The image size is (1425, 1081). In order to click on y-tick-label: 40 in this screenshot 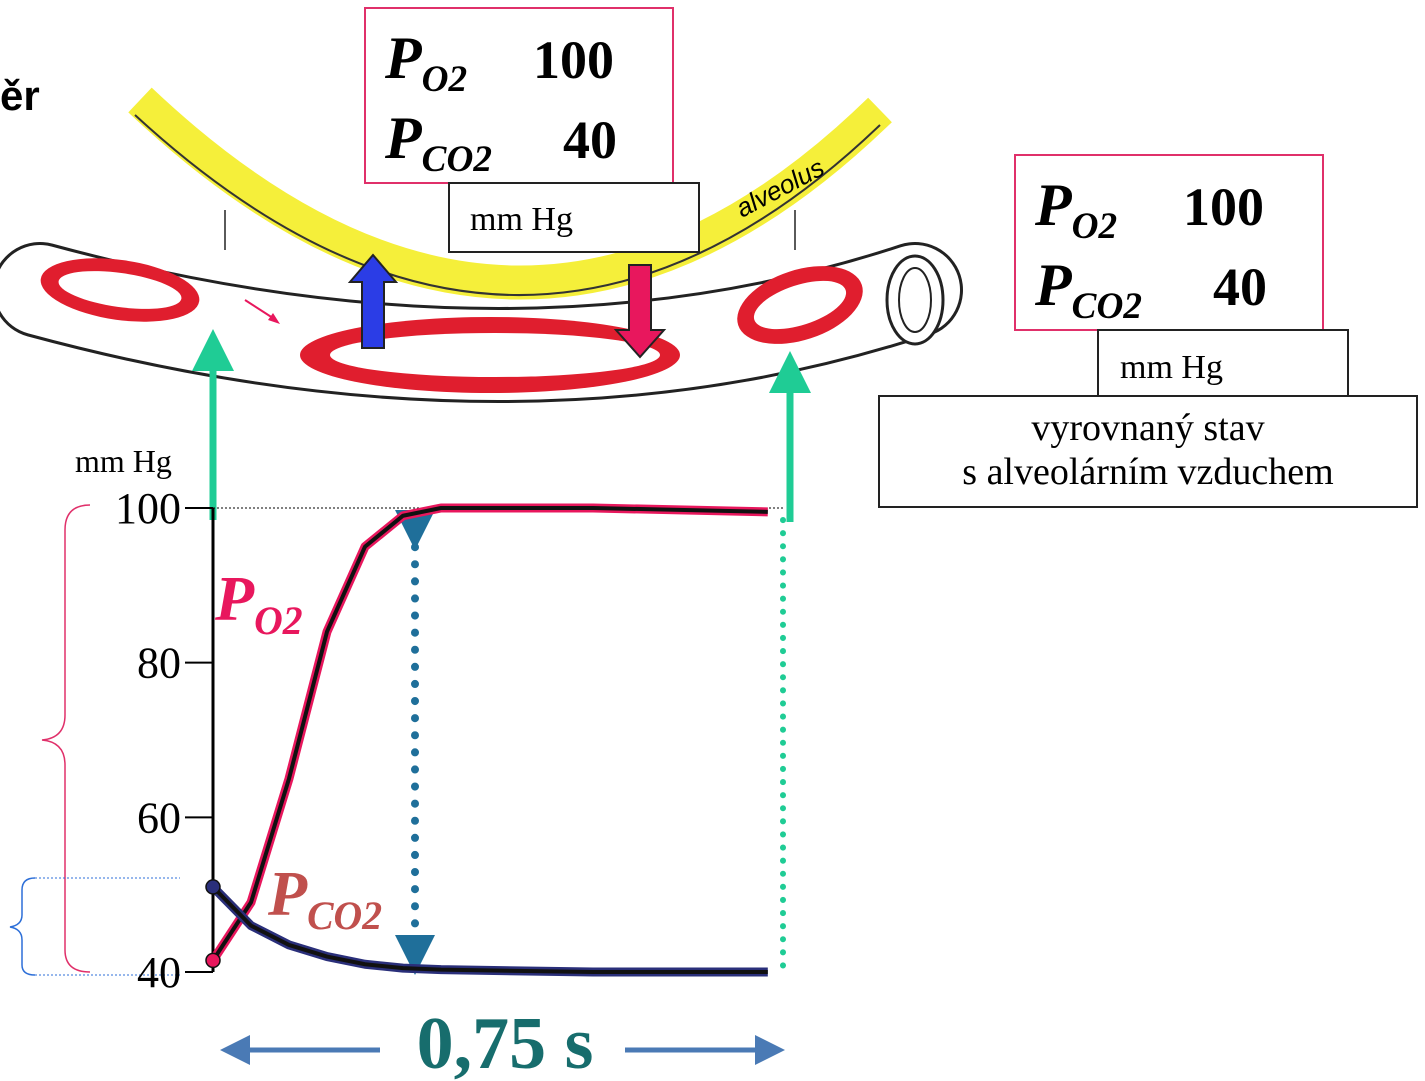, I will do `click(159, 972)`.